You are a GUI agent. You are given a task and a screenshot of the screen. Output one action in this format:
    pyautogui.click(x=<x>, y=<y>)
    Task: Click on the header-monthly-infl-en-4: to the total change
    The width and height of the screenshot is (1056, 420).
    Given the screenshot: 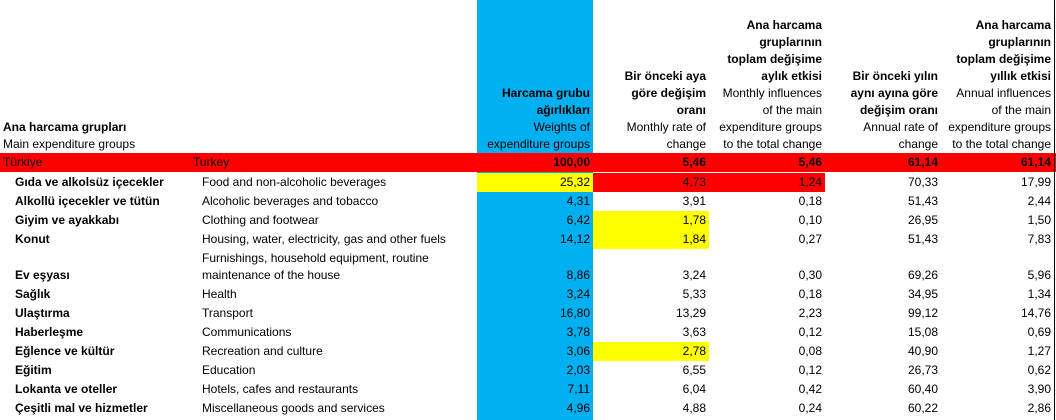 What is the action you would take?
    pyautogui.click(x=772, y=144)
    